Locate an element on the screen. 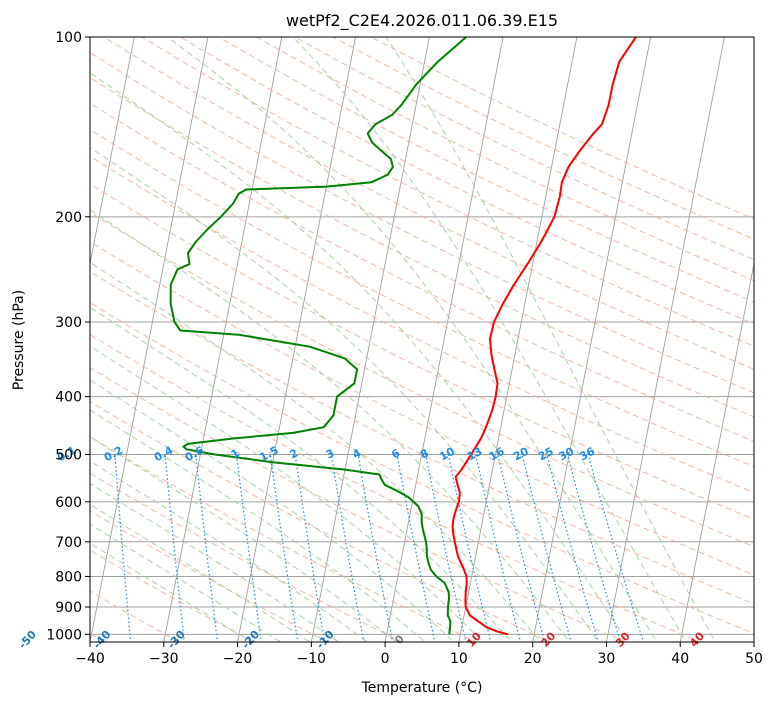 Image resolution: width=775 pixels, height=708 pixels. x-tick-label-3: −10 is located at coordinates (312, 659).